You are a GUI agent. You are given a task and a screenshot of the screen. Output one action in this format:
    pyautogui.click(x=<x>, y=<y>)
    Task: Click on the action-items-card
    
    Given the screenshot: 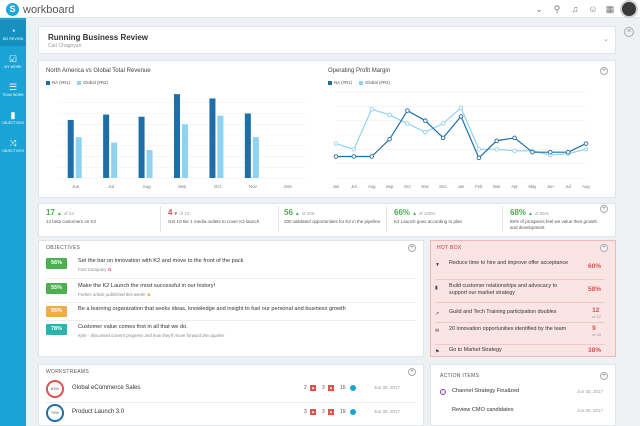 What is the action you would take?
    pyautogui.click(x=523, y=395)
    